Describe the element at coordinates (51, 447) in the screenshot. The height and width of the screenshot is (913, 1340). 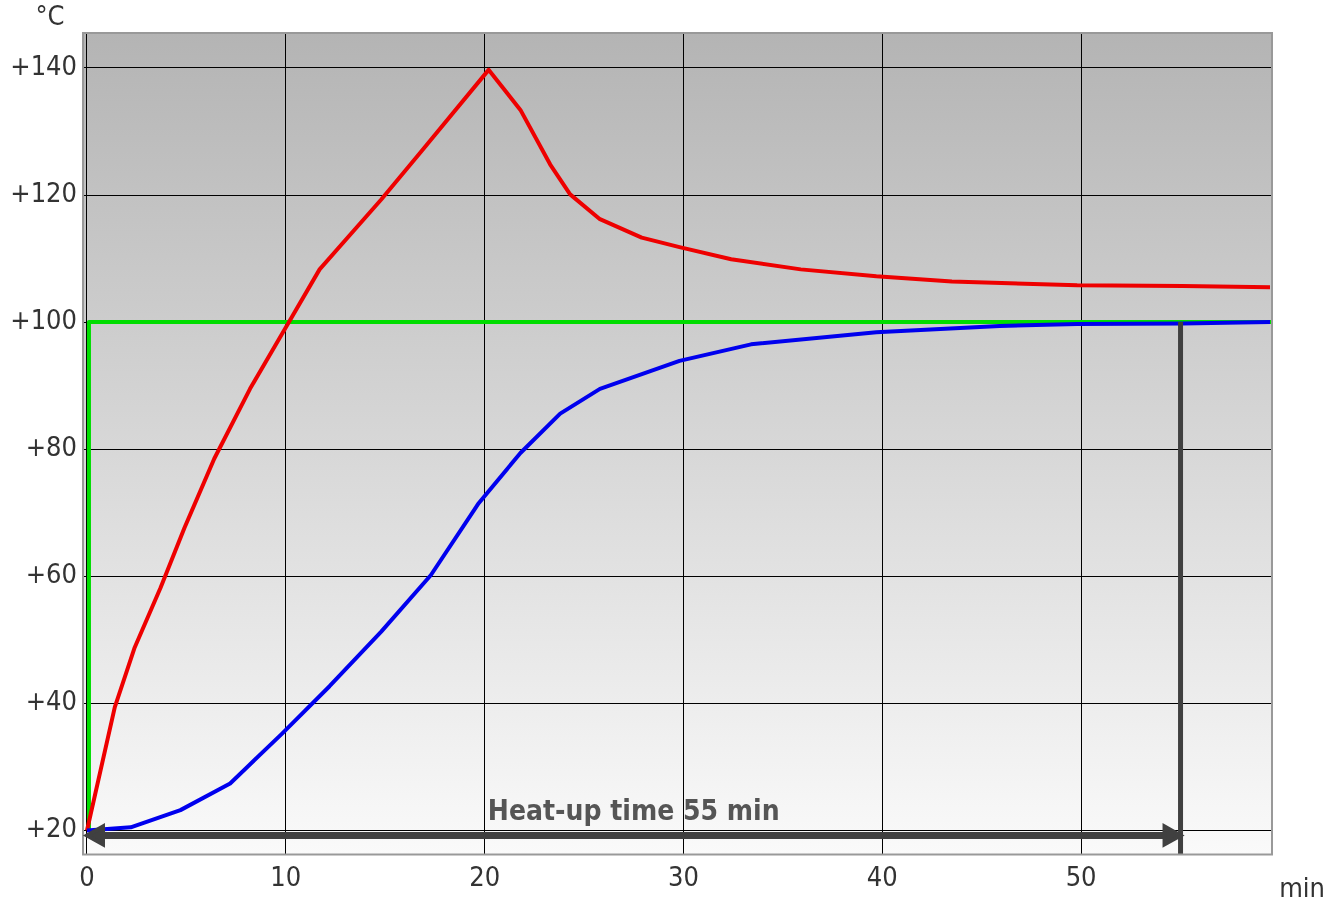
I see `y-tick-label: +80` at that location.